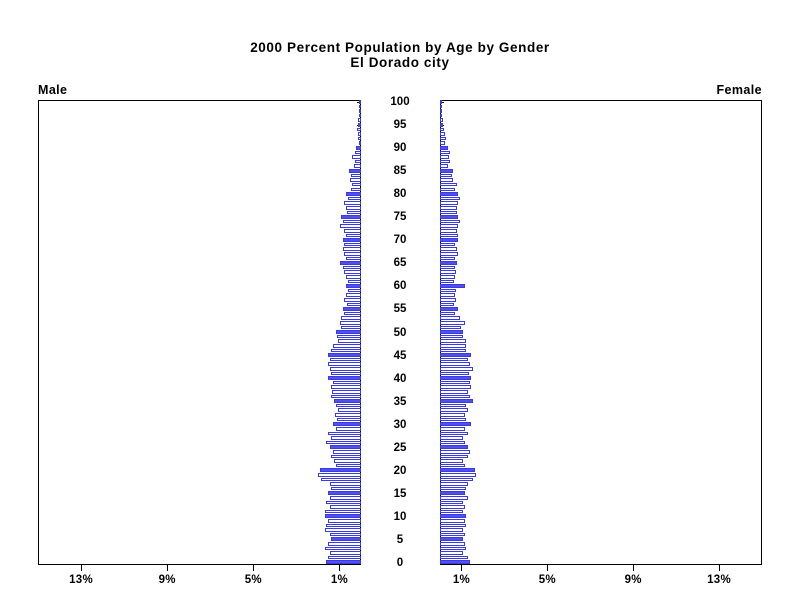 This screenshot has height=600, width=800. Describe the element at coordinates (400, 378) in the screenshot. I see `age-axis-label-40: 40` at that location.